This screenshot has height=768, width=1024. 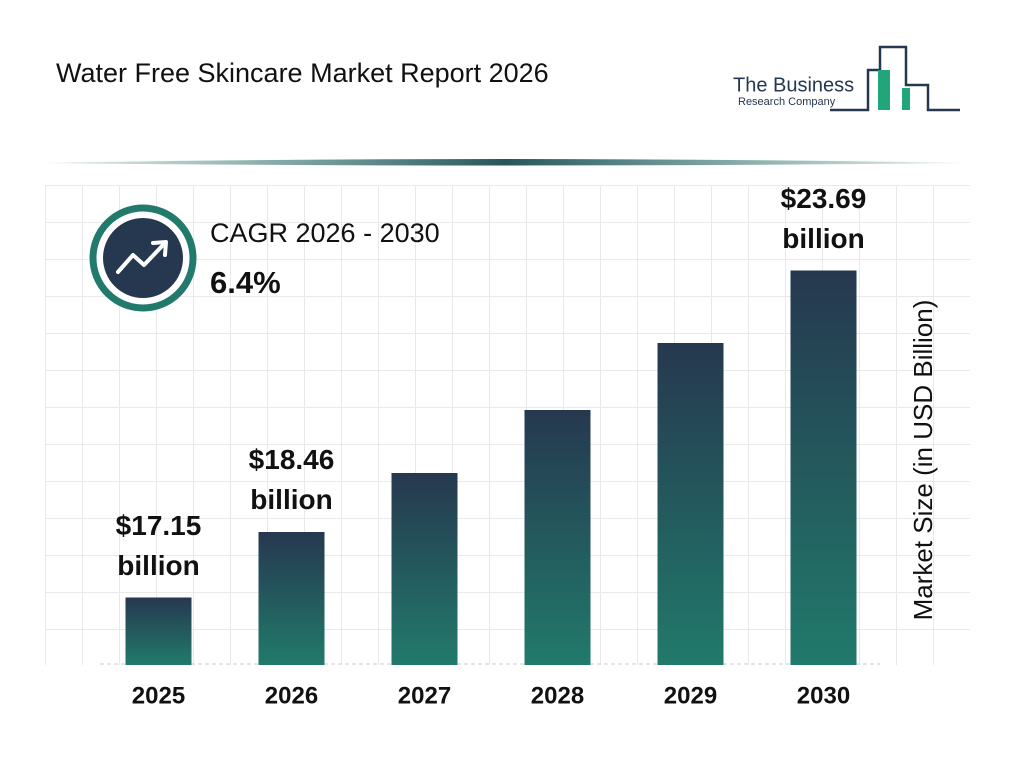 I want to click on value-label: $18.46 billion, so click(x=291, y=479).